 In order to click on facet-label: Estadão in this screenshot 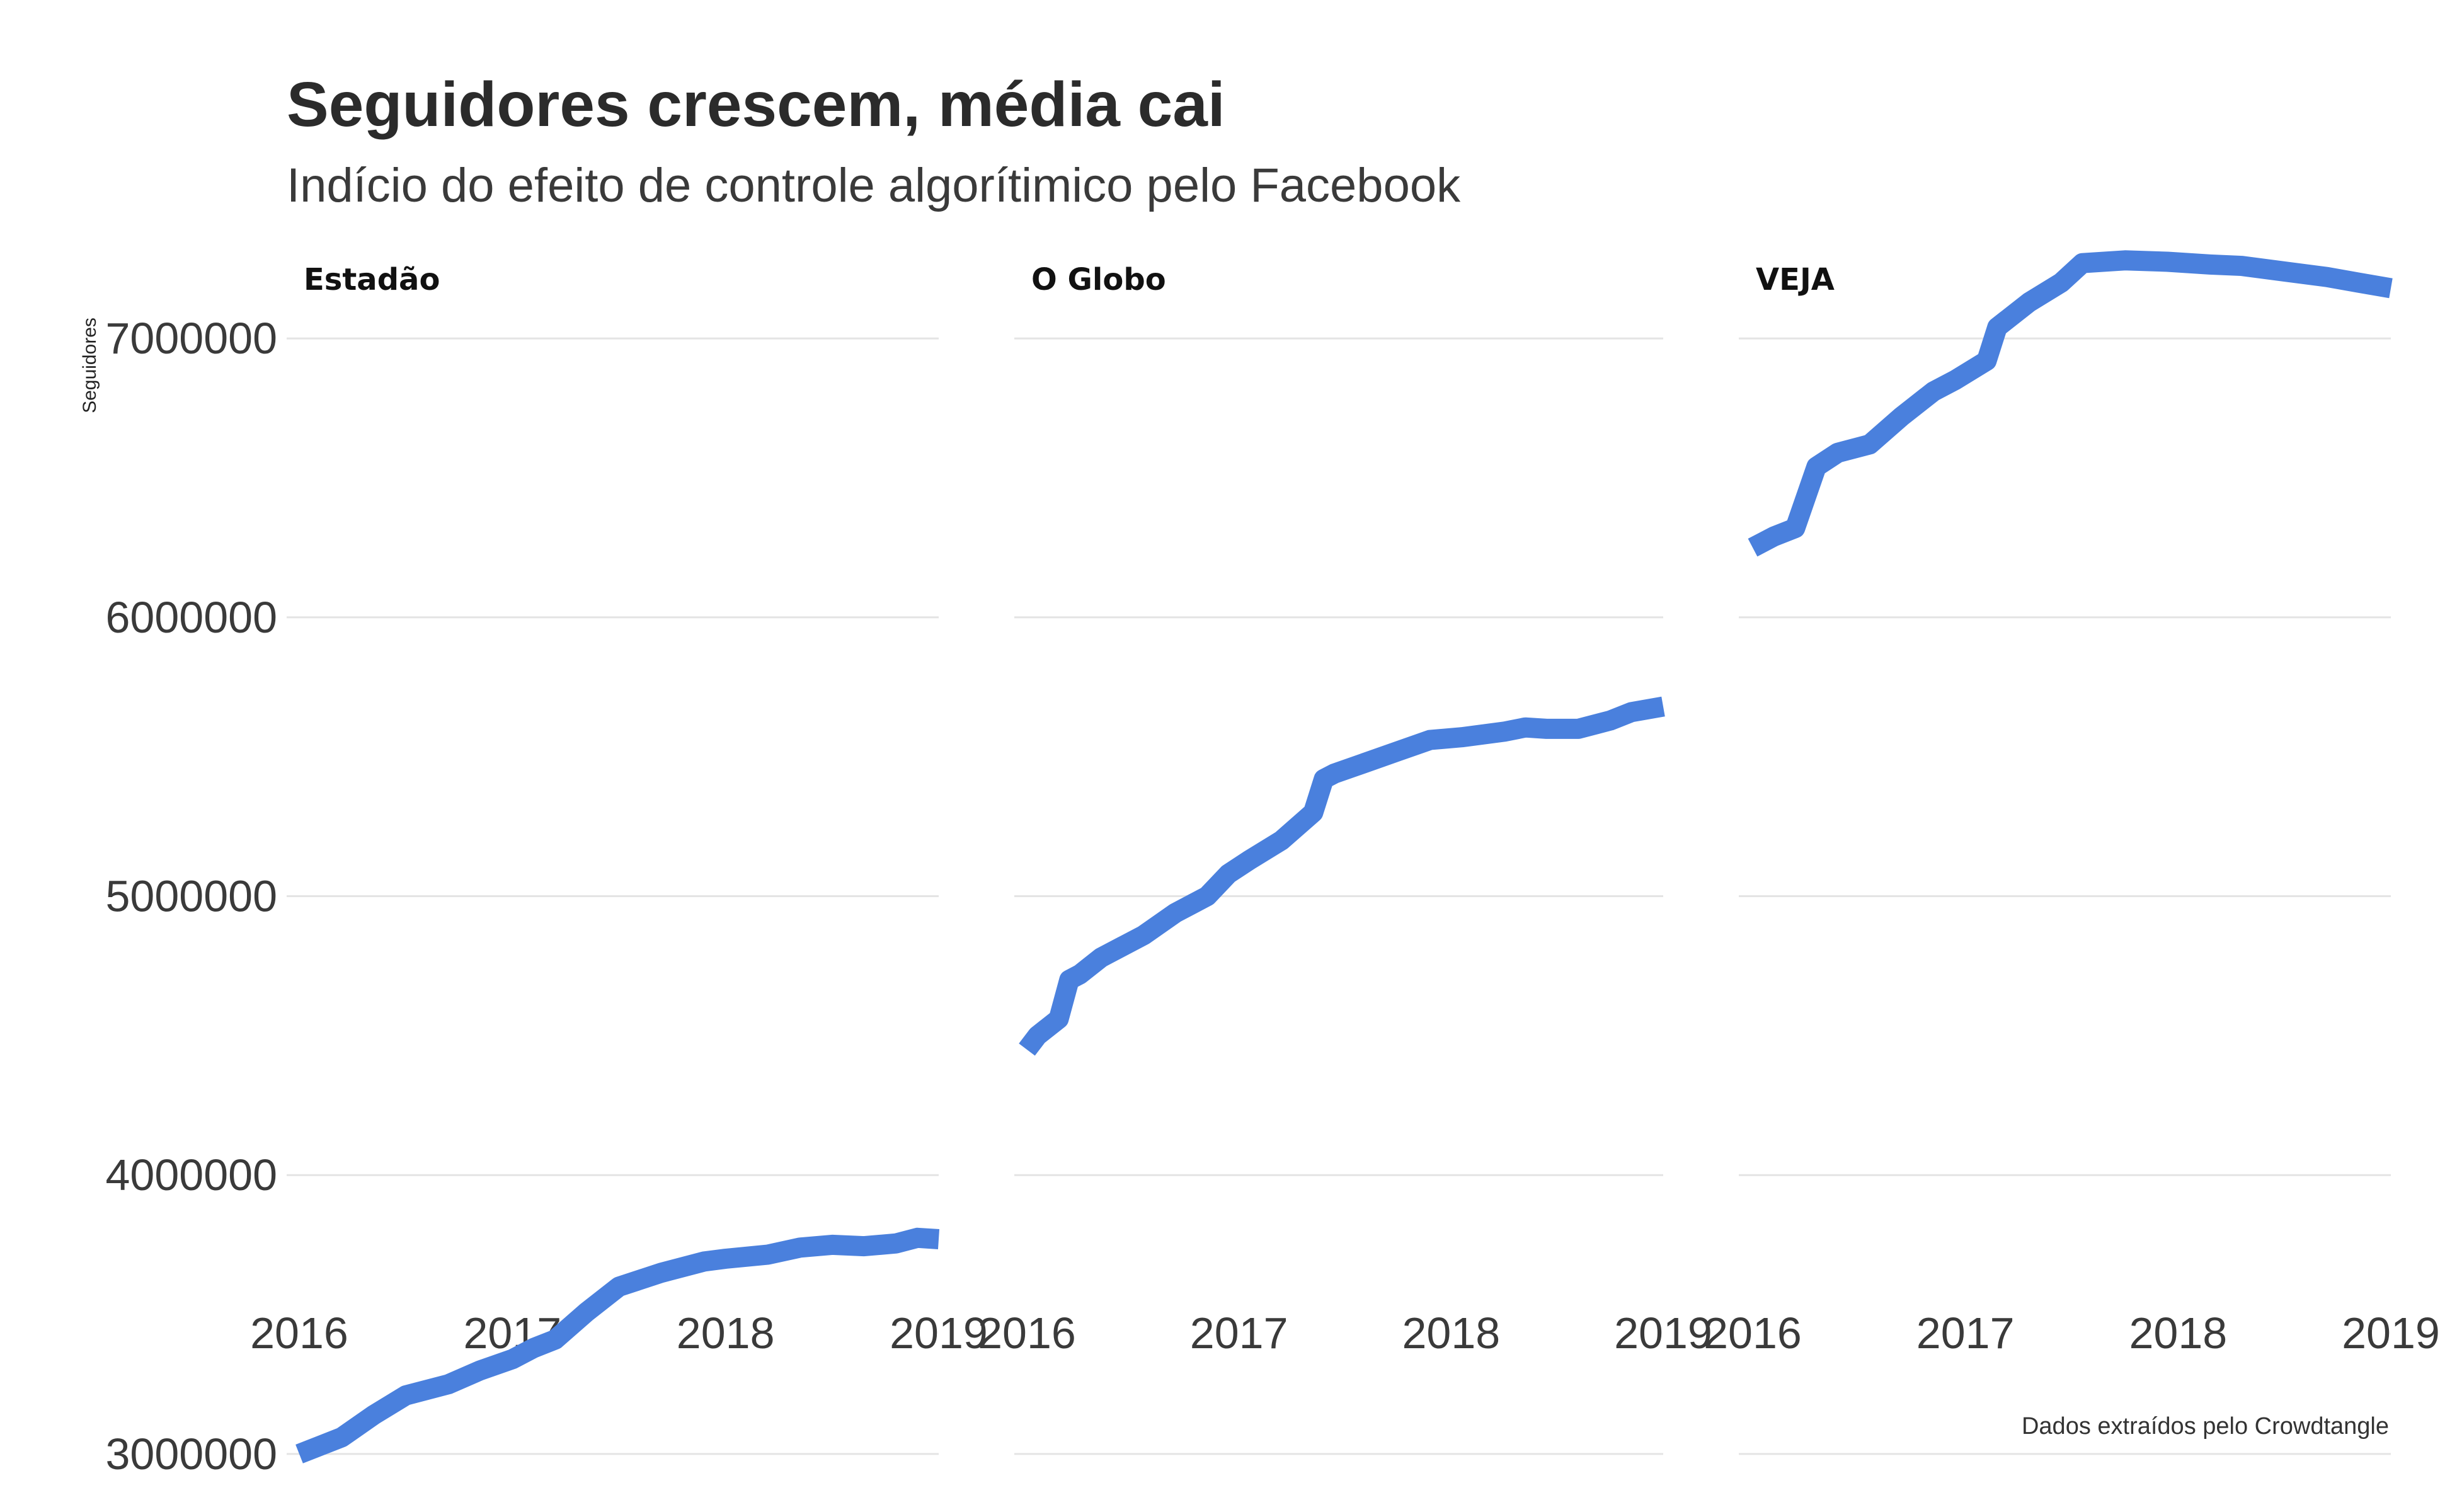, I will do `click(372, 279)`.